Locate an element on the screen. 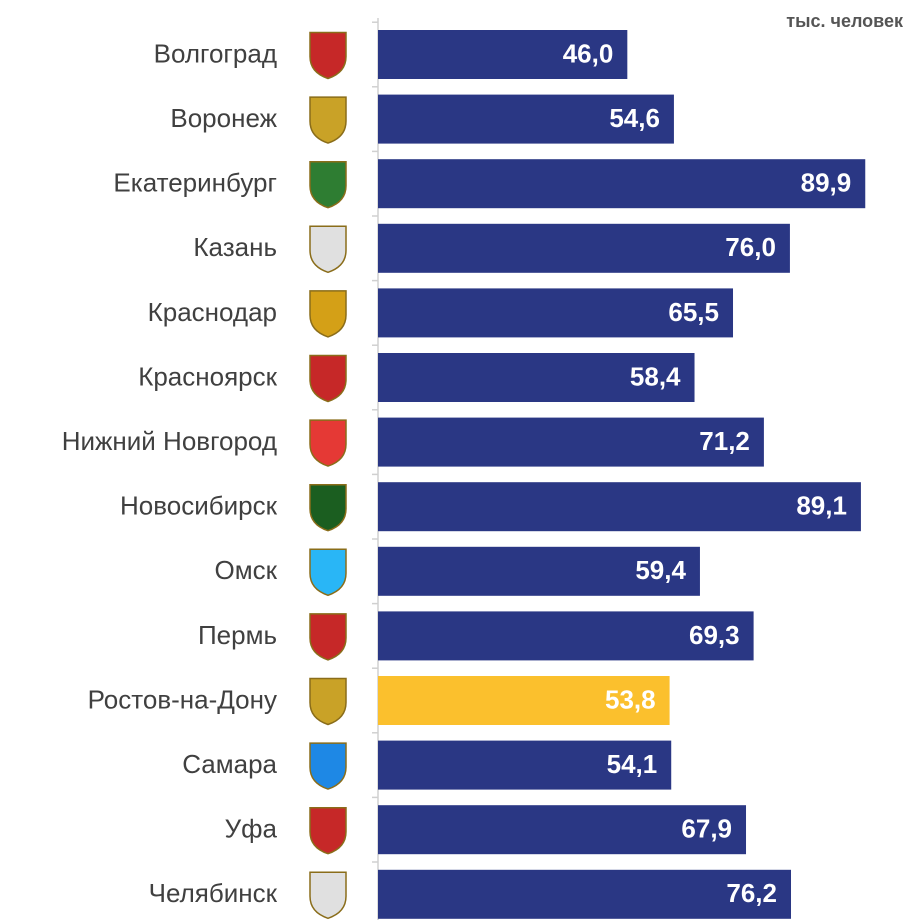  value-label: 53,8 is located at coordinates (630, 699).